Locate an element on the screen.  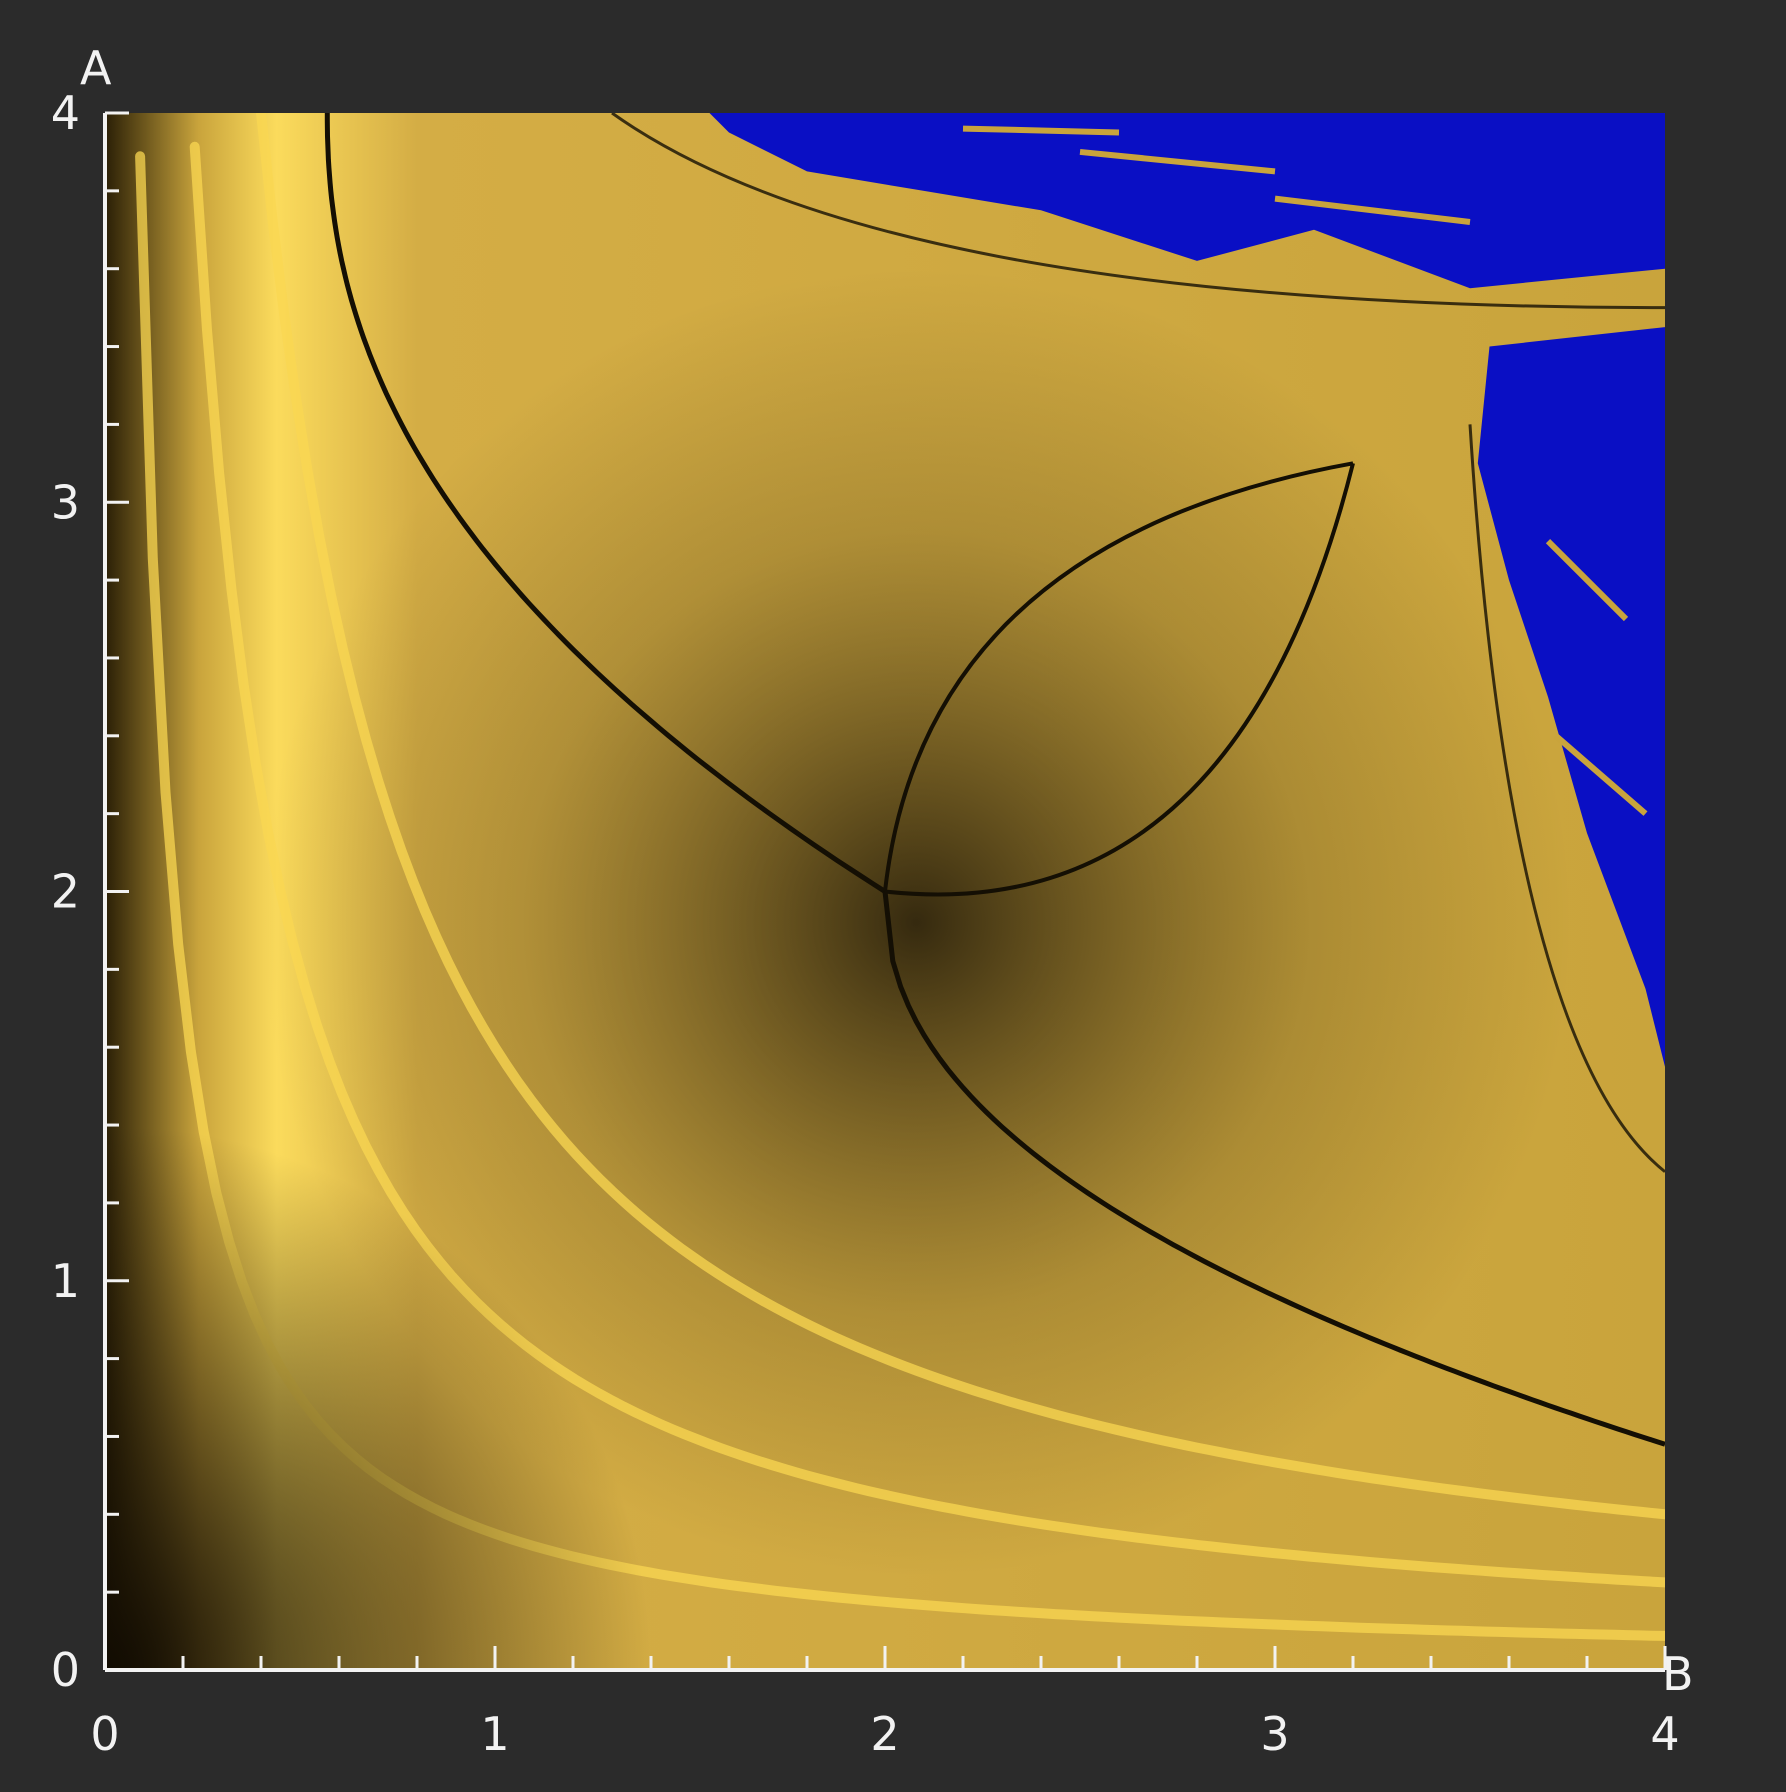
y-tick-label: 4 is located at coordinates (65, 113).